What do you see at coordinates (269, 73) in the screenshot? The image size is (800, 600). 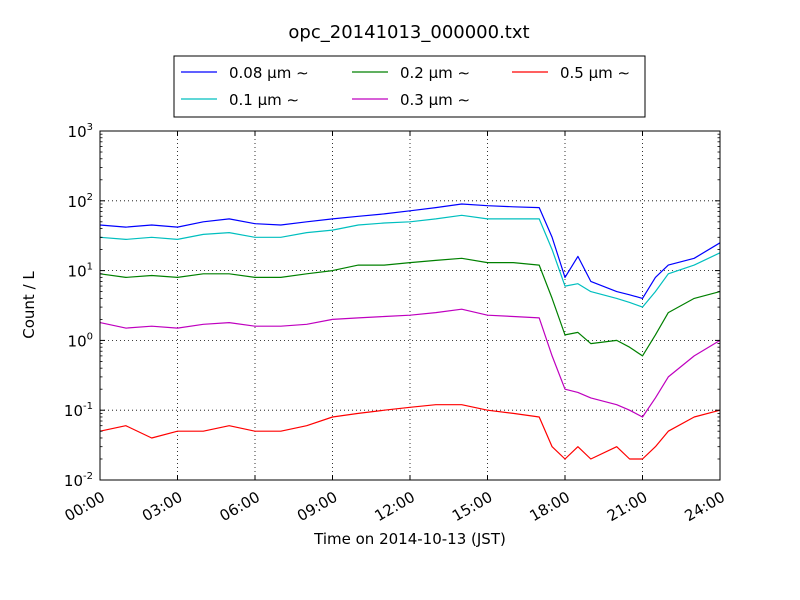 I see `legend-label-1: 0.08 μm ∼` at bounding box center [269, 73].